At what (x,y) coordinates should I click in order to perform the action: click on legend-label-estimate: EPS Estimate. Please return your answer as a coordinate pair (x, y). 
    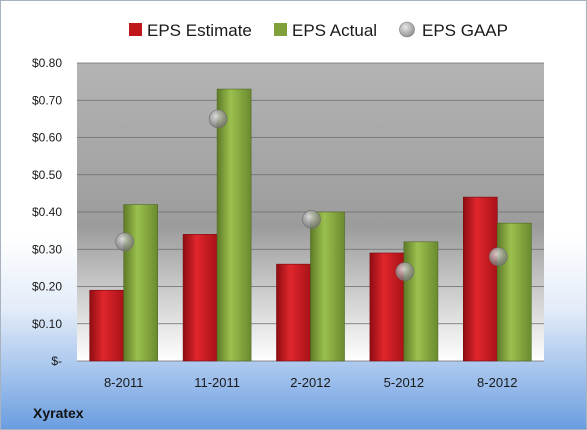
    Looking at the image, I should click on (199, 30).